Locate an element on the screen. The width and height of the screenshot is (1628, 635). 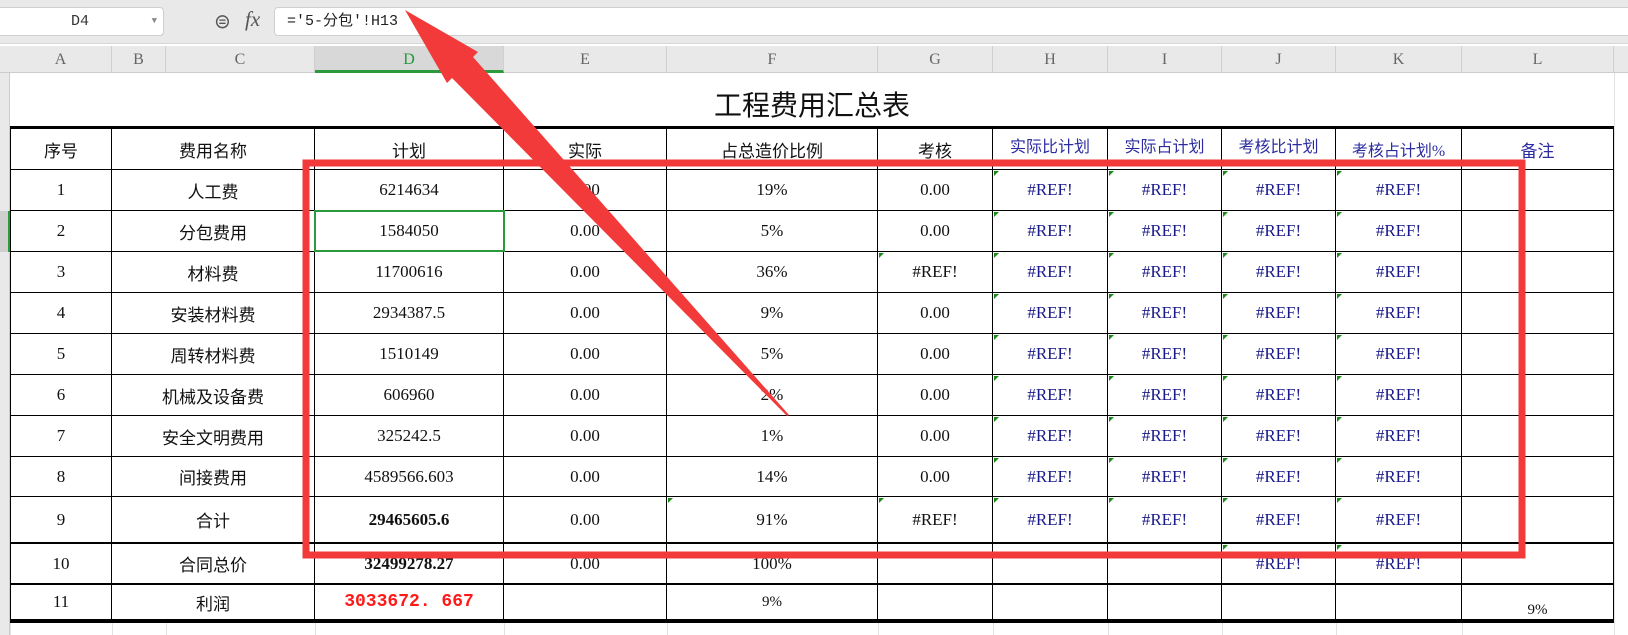
table-cell: 2934387.5 is located at coordinates (409, 313).